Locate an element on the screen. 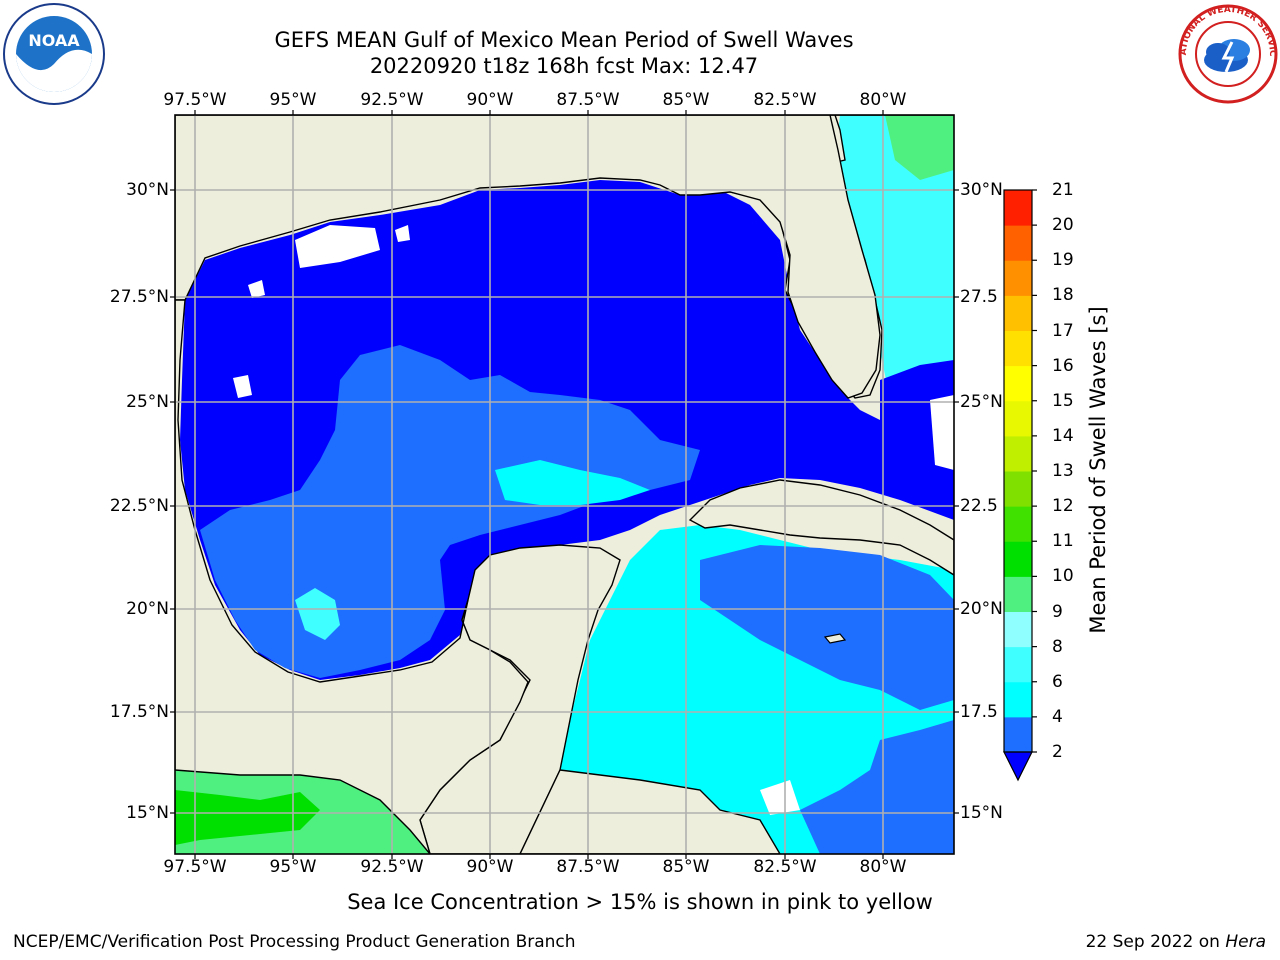  lat-label-left: 27.5°N is located at coordinates (139, 297).